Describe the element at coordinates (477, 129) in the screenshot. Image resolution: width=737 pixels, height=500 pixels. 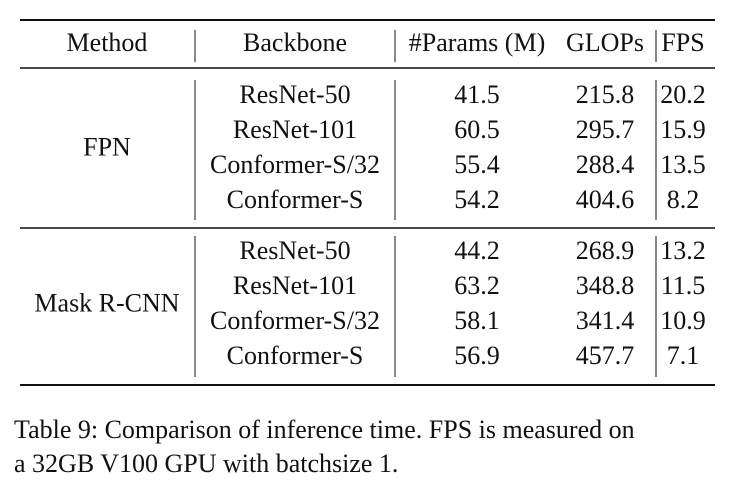
I see `value-cell: 60.5` at that location.